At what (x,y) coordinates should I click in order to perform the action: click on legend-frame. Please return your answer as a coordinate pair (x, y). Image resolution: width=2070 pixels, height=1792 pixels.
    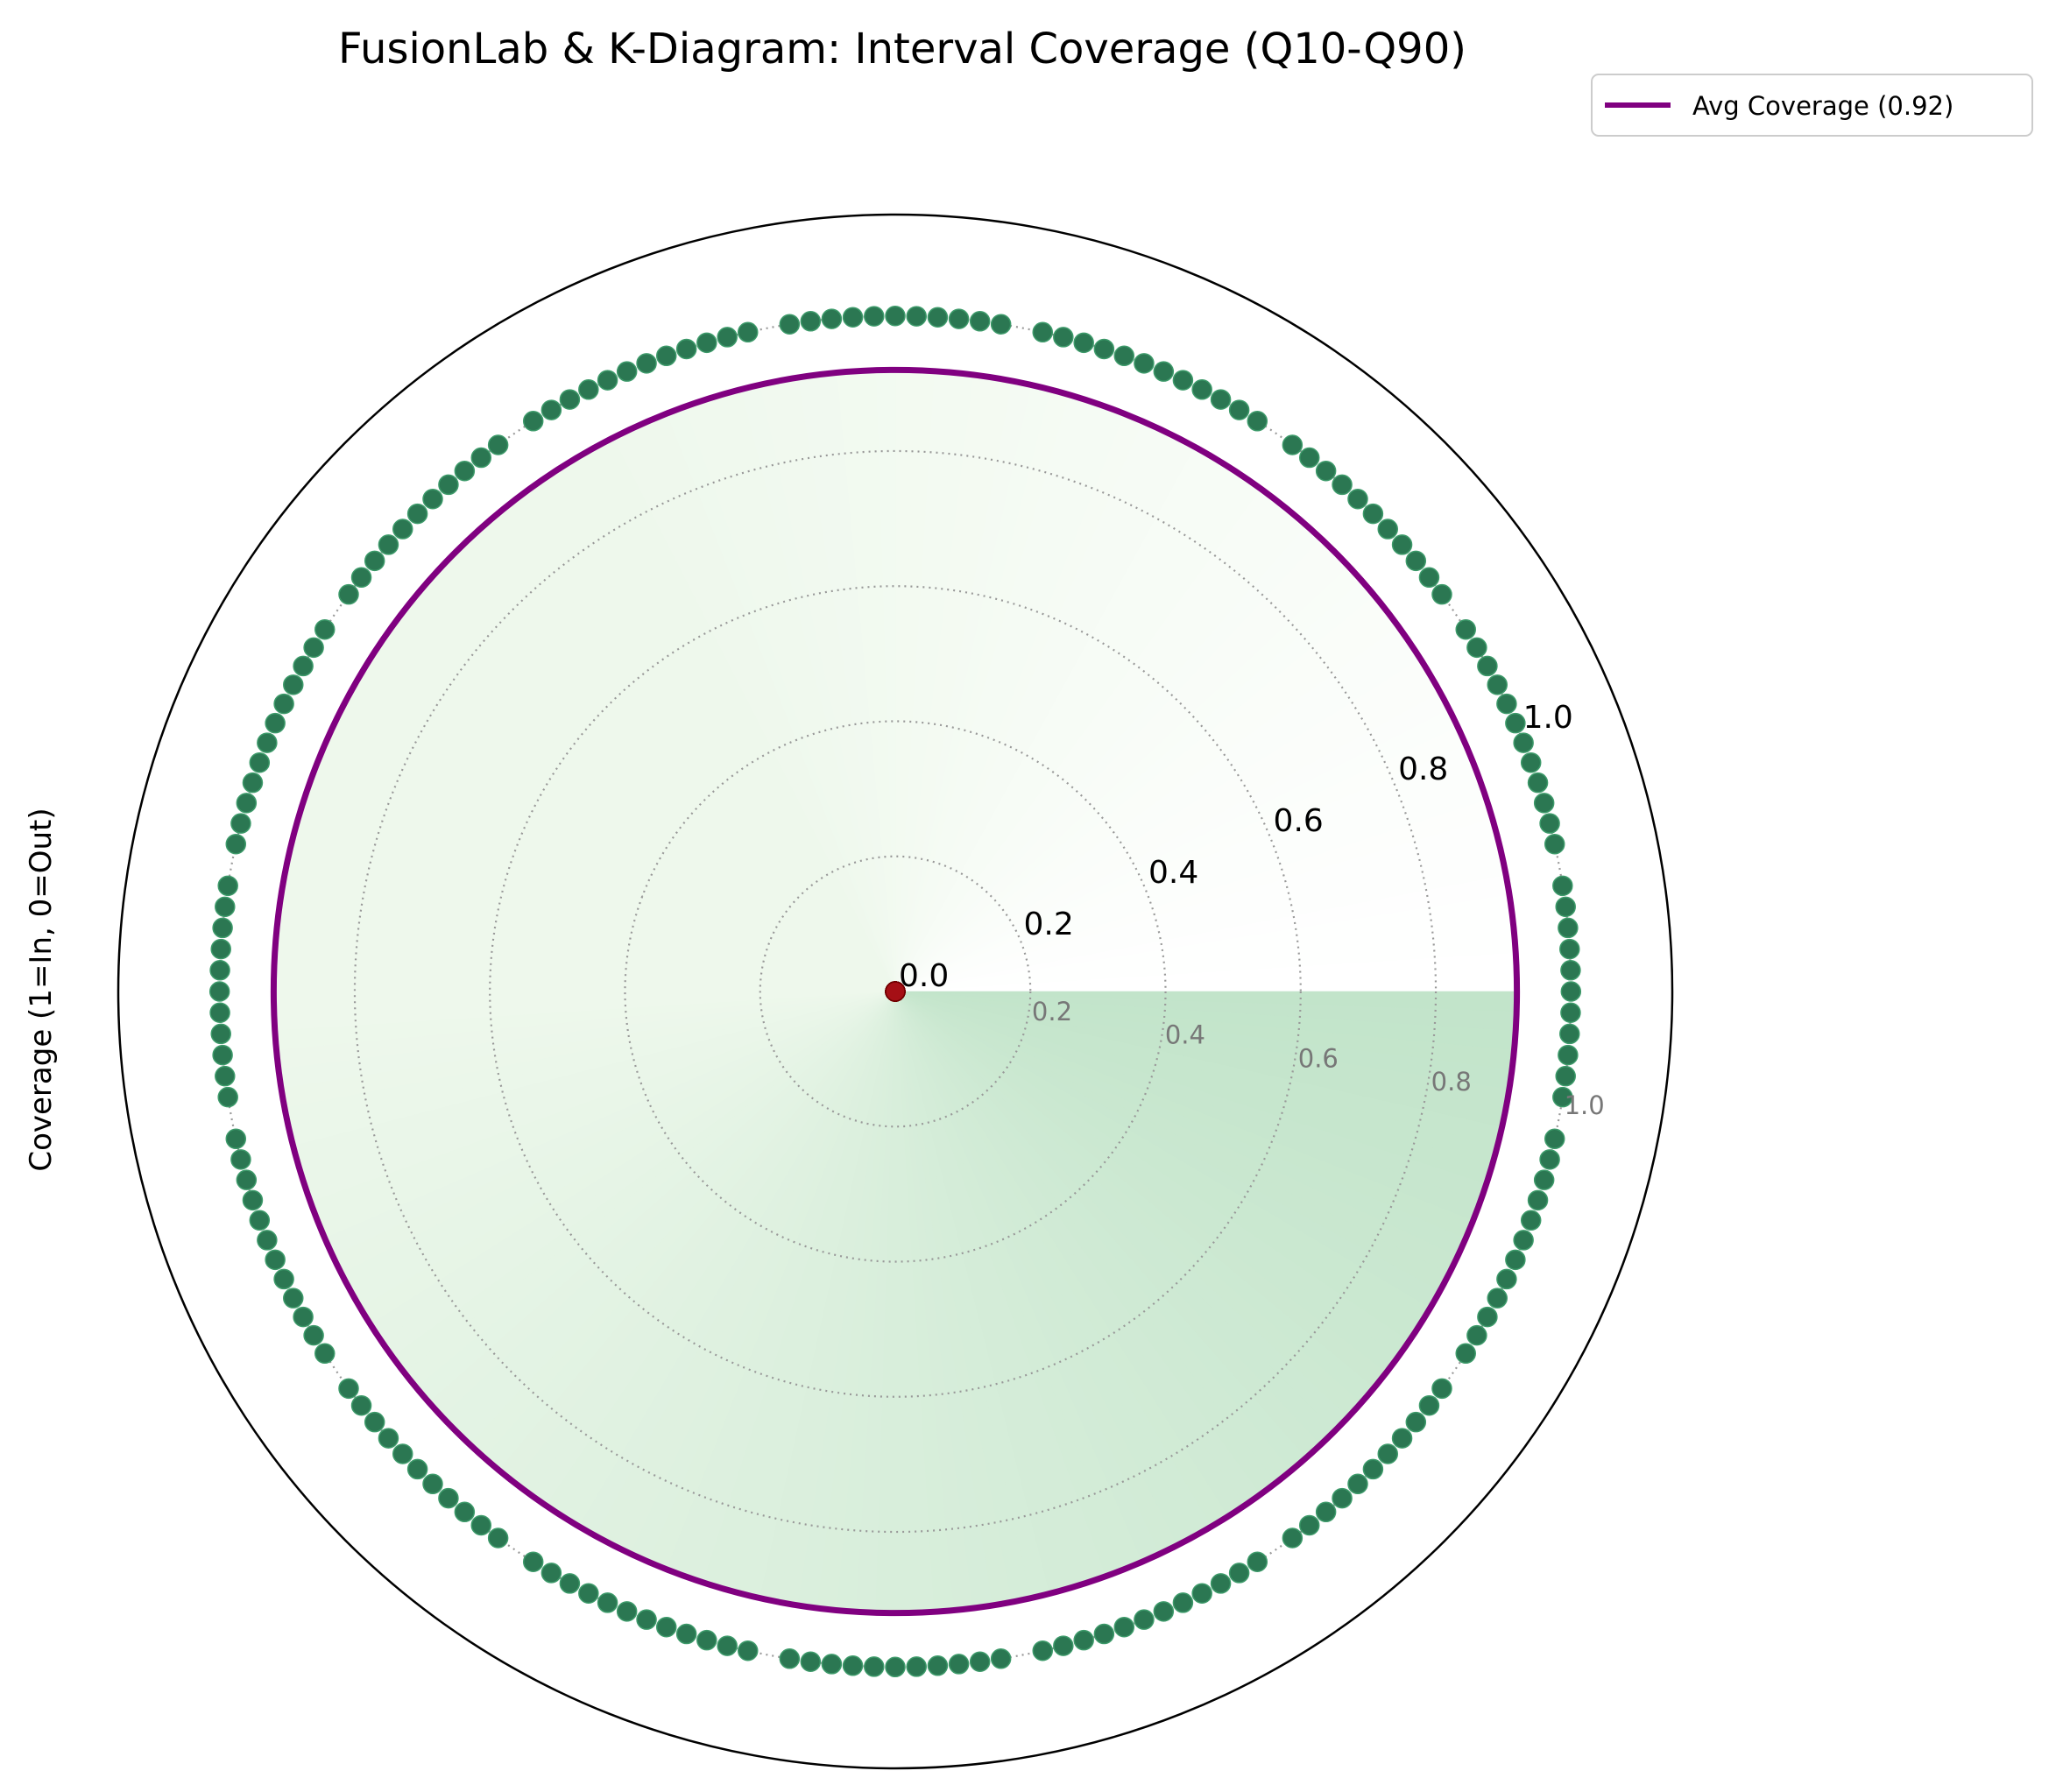
    Looking at the image, I should click on (1812, 105).